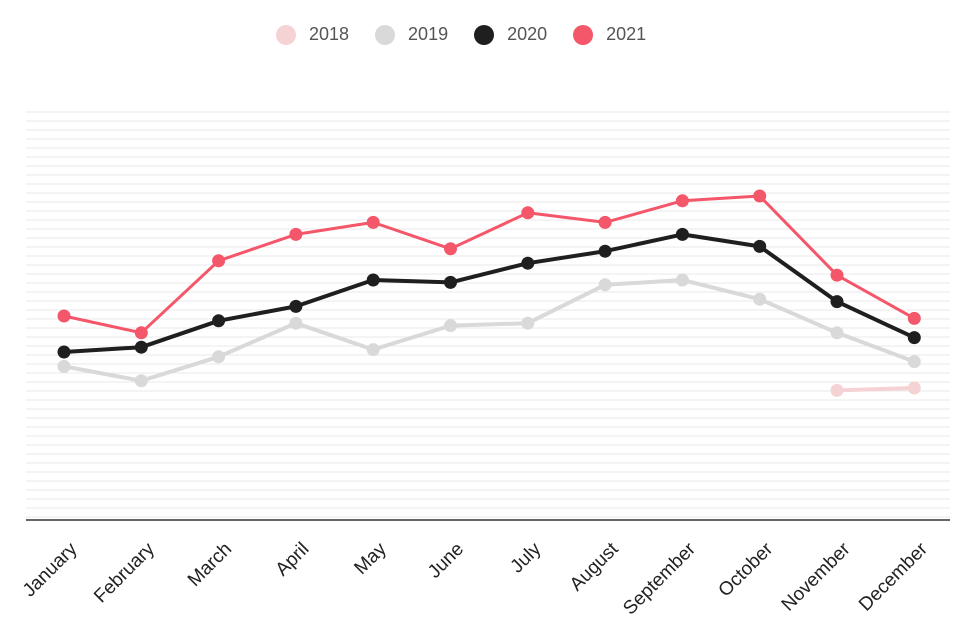  I want to click on legend-label-2020: 2020, so click(527, 34).